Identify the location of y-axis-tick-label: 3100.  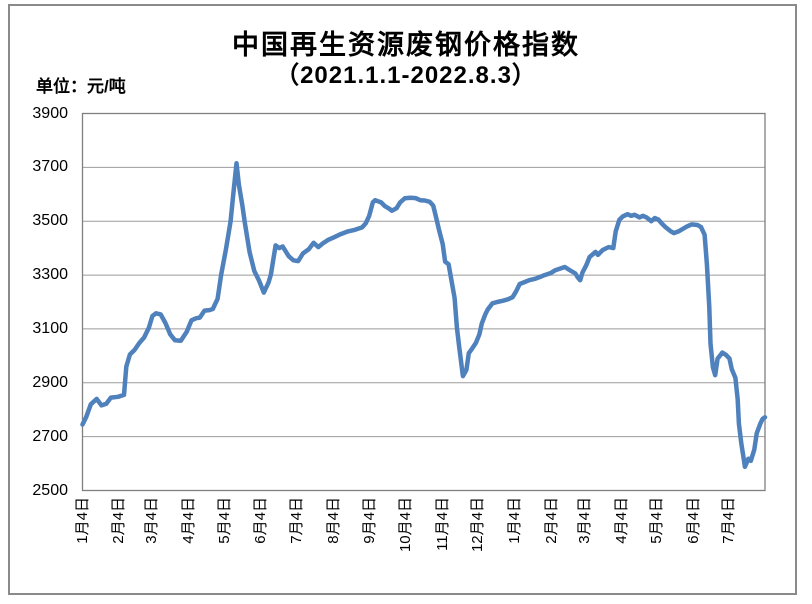
(50, 328).